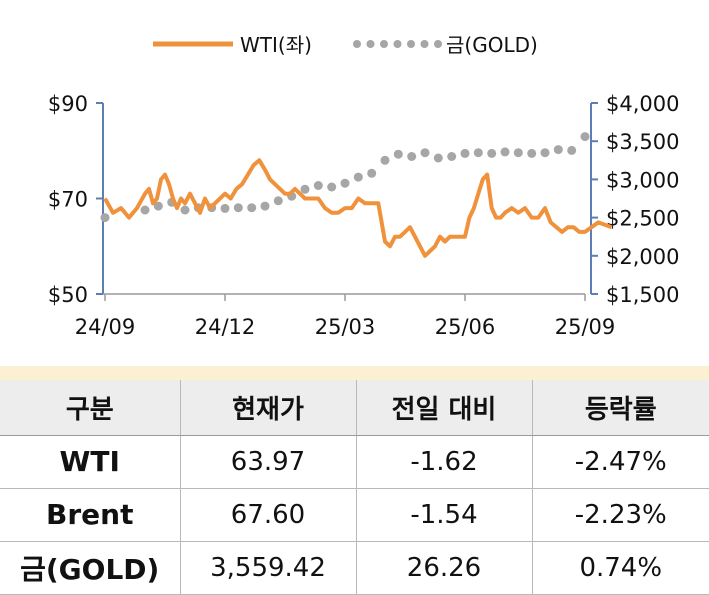  What do you see at coordinates (90, 462) in the screenshot?
I see `row-name: WTI` at bounding box center [90, 462].